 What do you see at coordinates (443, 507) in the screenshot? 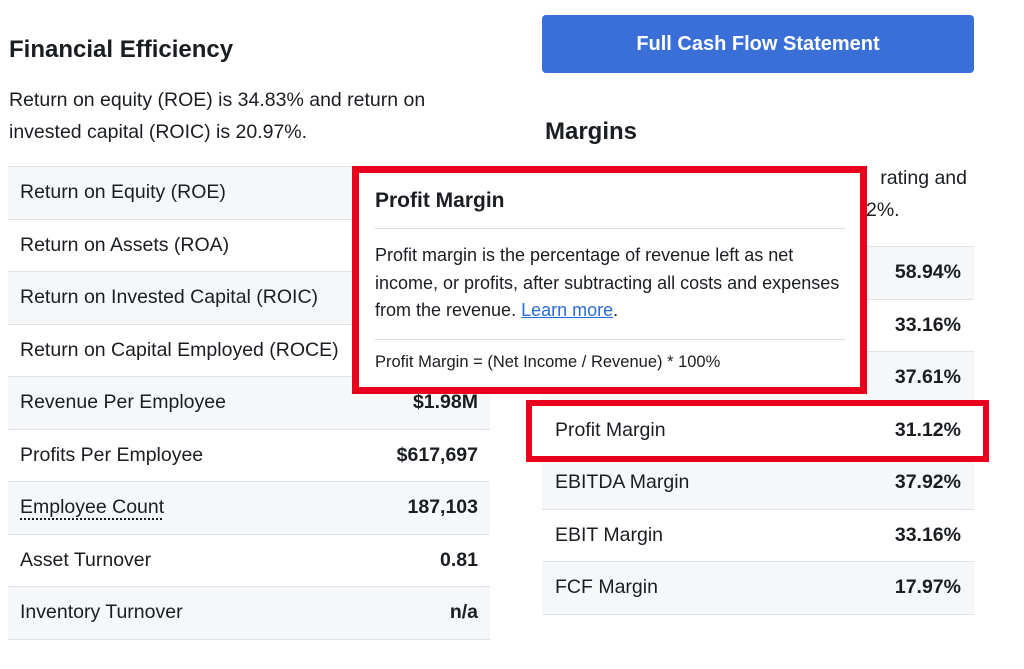
I see `row-value: 187,103` at bounding box center [443, 507].